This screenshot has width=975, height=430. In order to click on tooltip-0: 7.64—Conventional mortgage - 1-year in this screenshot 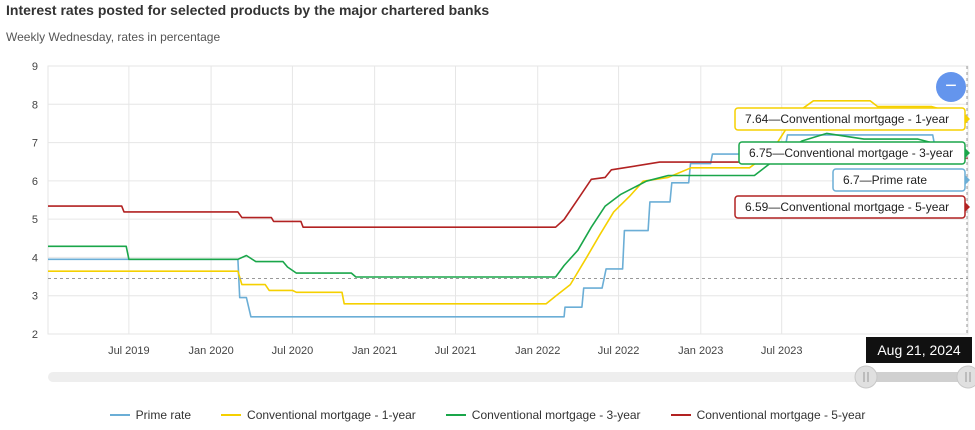, I will do `click(852, 119)`.